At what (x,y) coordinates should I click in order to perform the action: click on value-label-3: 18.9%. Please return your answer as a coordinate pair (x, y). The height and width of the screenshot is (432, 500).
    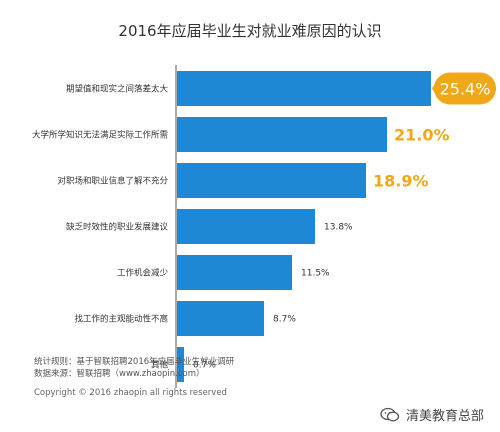
    Looking at the image, I should click on (401, 181).